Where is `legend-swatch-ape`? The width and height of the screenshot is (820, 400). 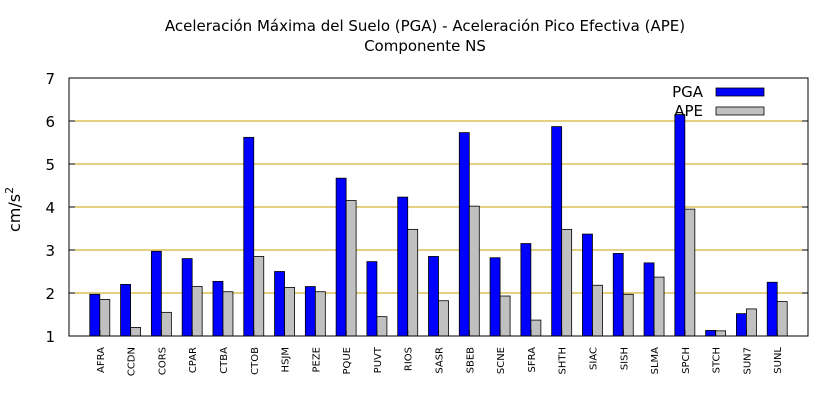
legend-swatch-ape is located at coordinates (740, 111).